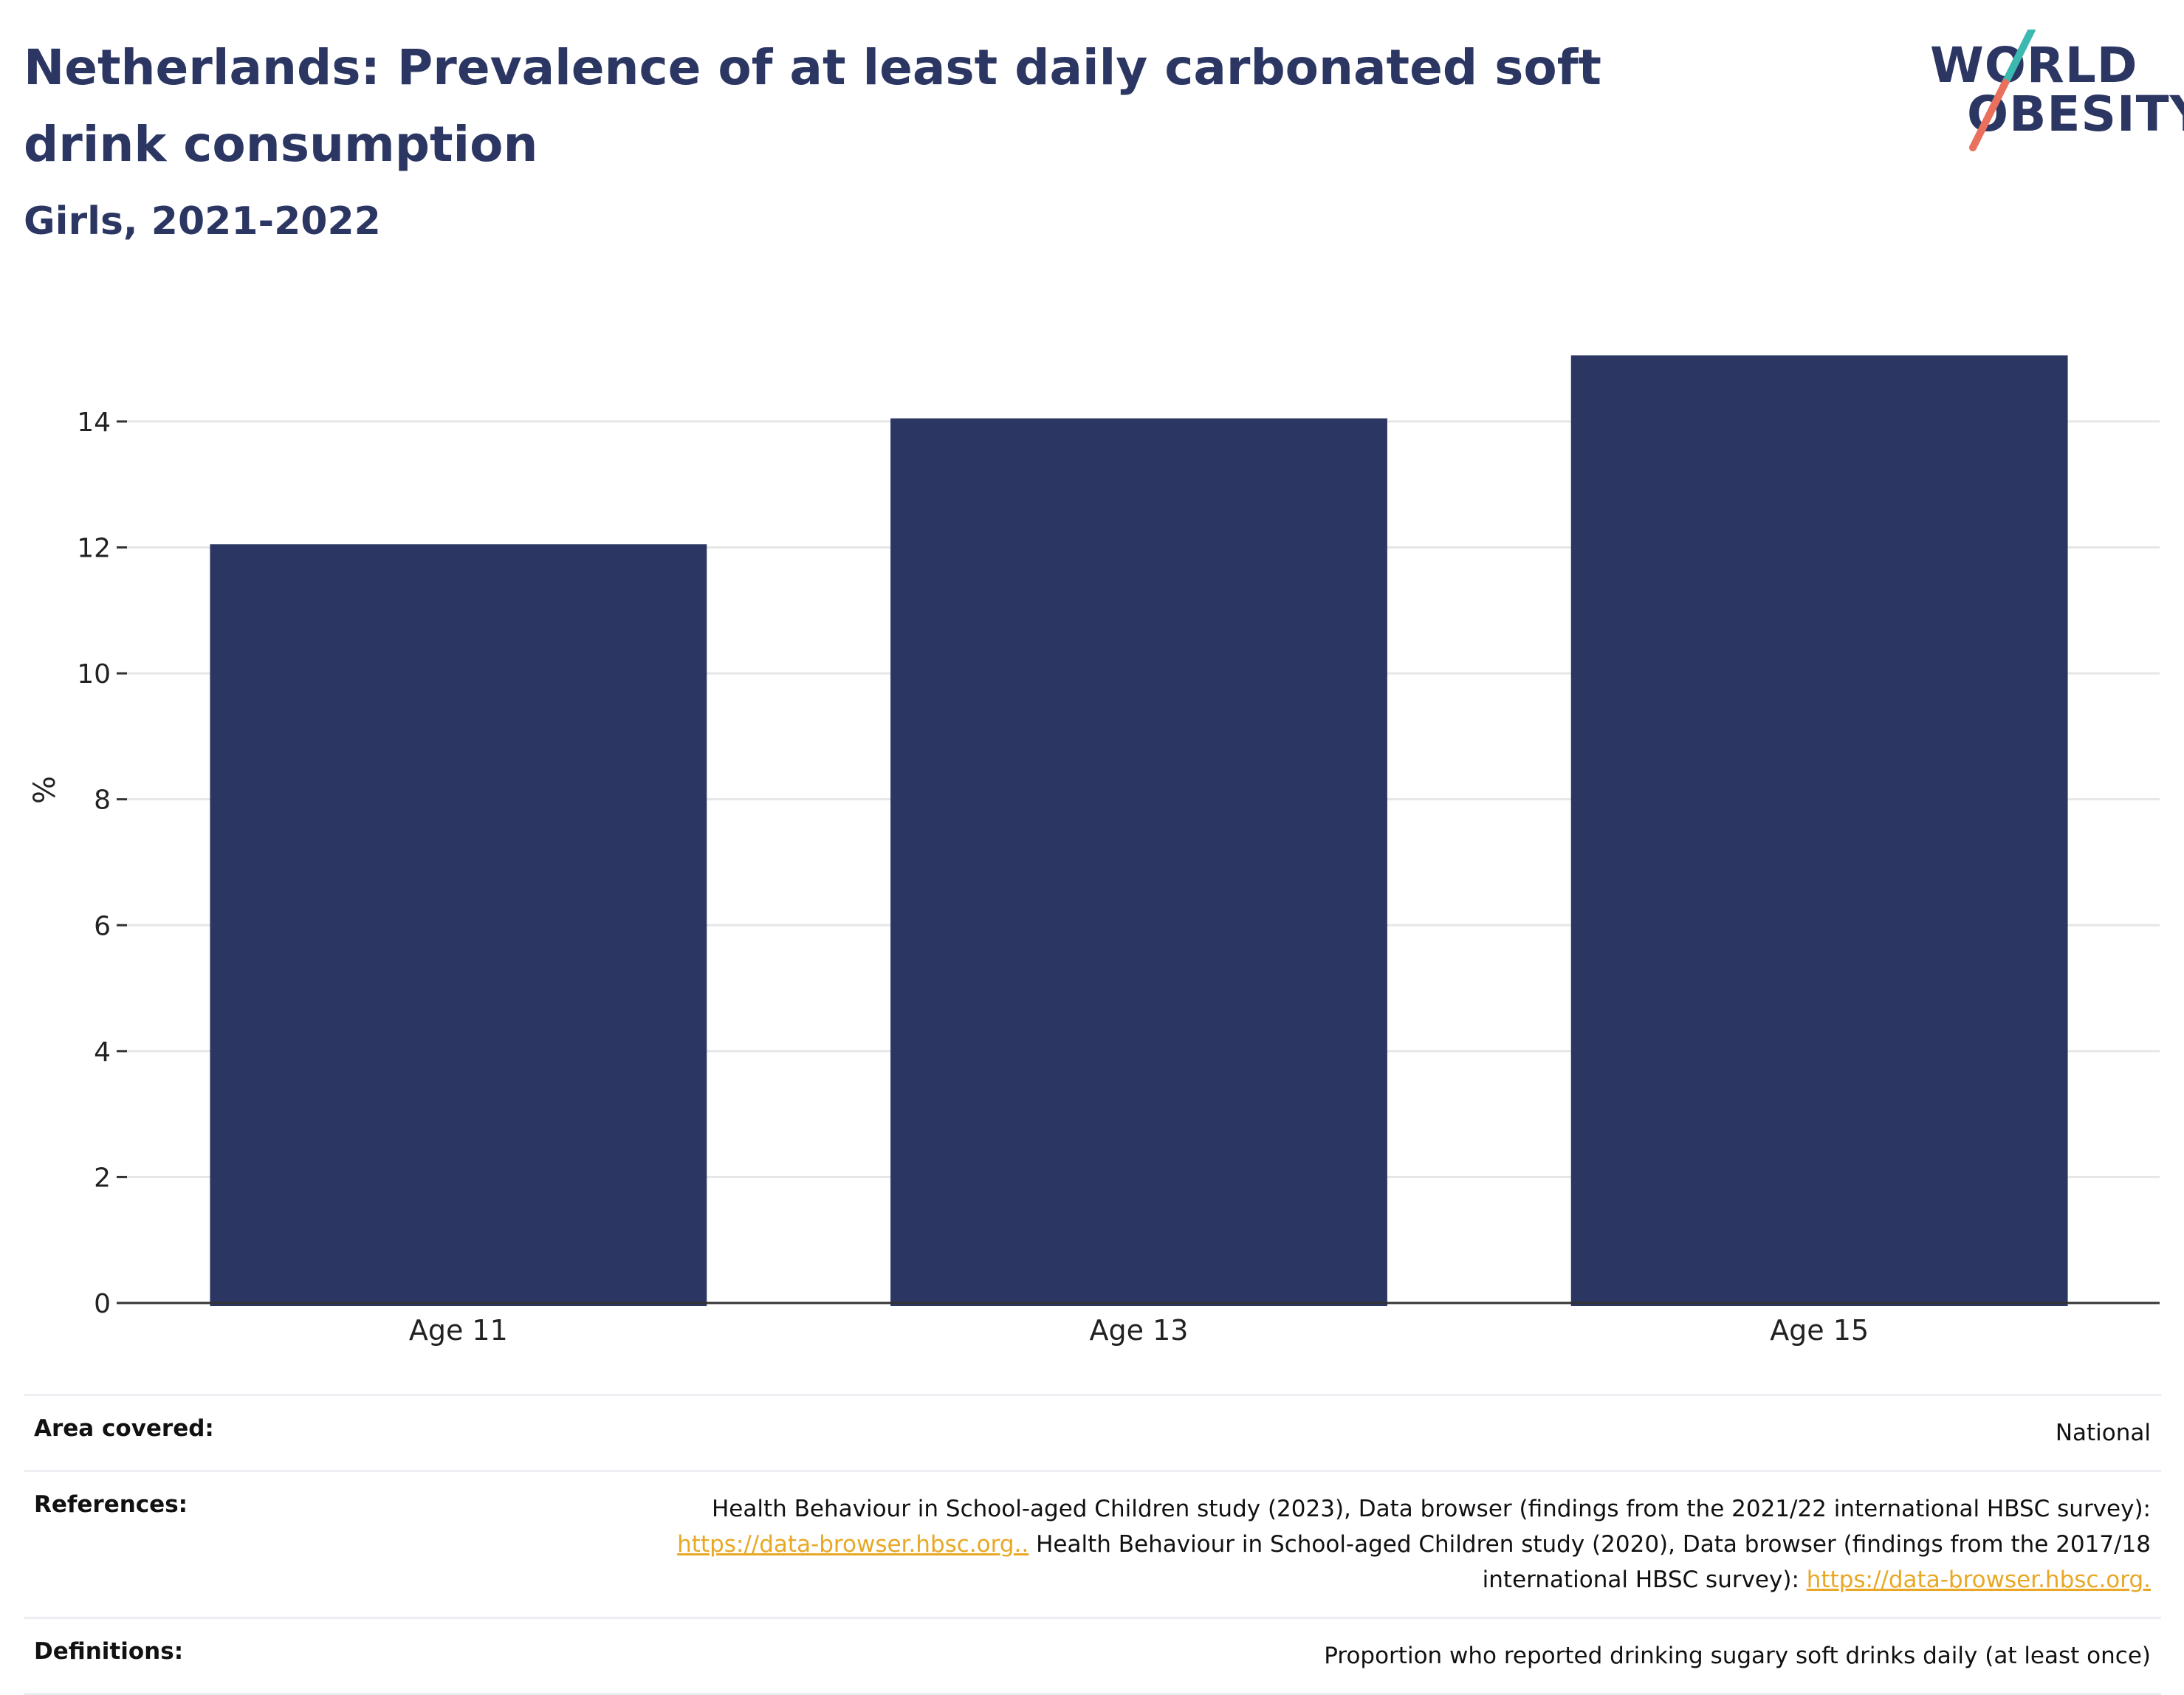  Describe the element at coordinates (2076, 114) in the screenshot. I see `logo-word-obesity: OBESITY` at that location.